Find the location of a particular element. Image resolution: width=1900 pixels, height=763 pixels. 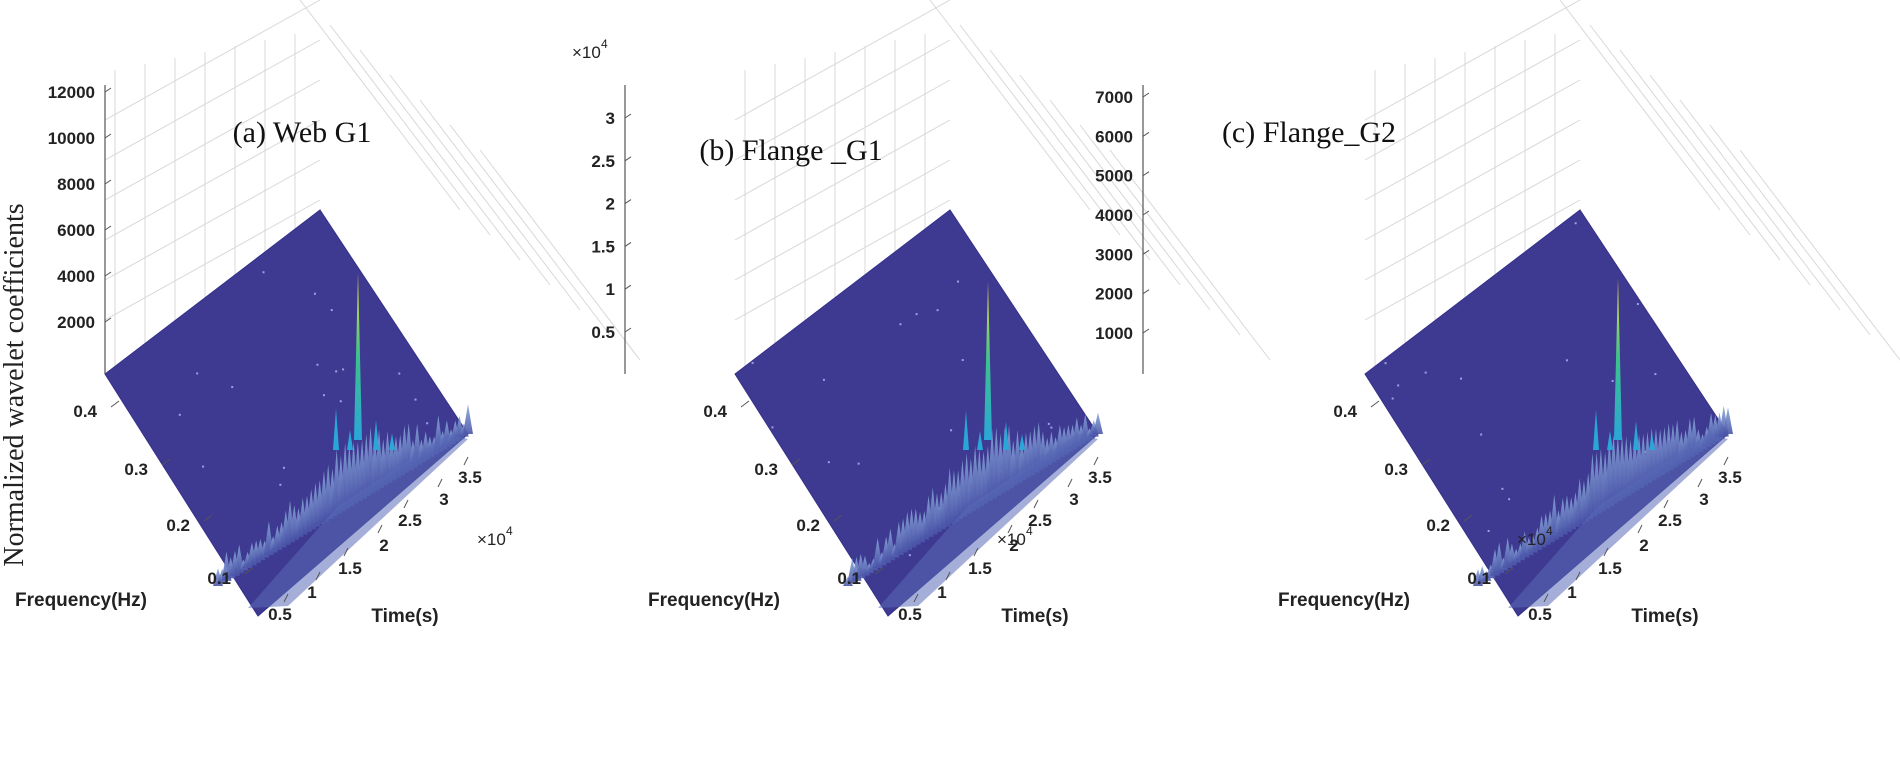

time-tick-label: 1.5 is located at coordinates (980, 568).